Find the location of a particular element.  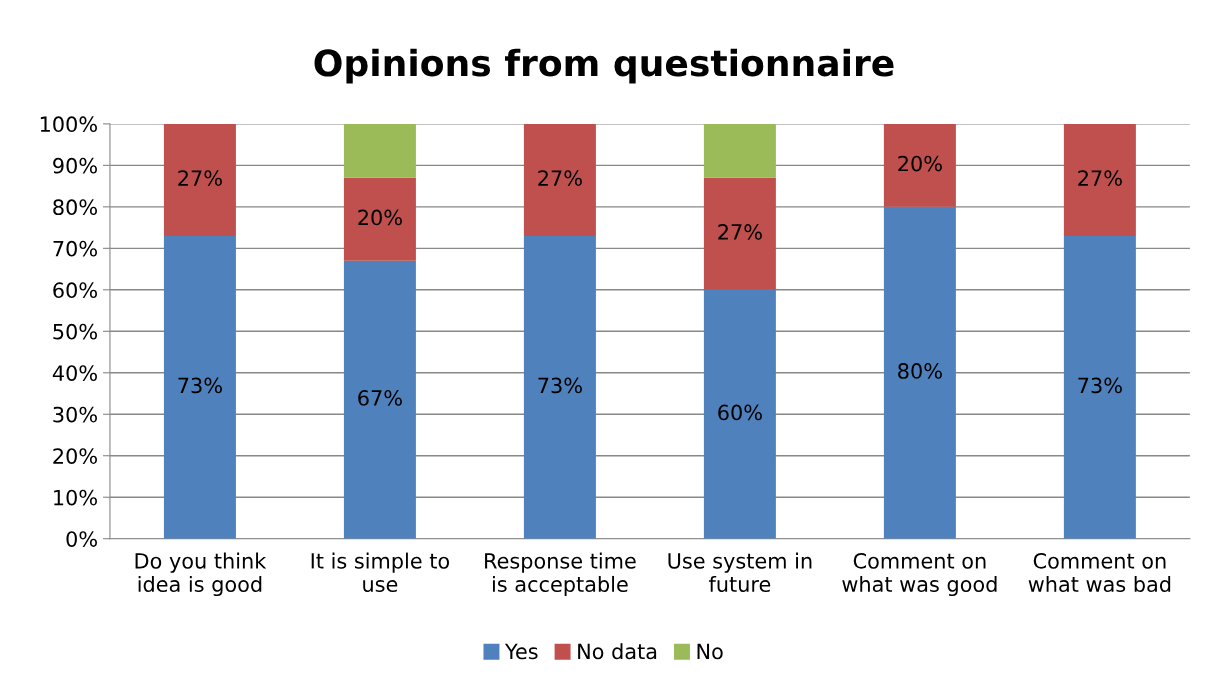

y-tick-label: 10% is located at coordinates (75, 497).